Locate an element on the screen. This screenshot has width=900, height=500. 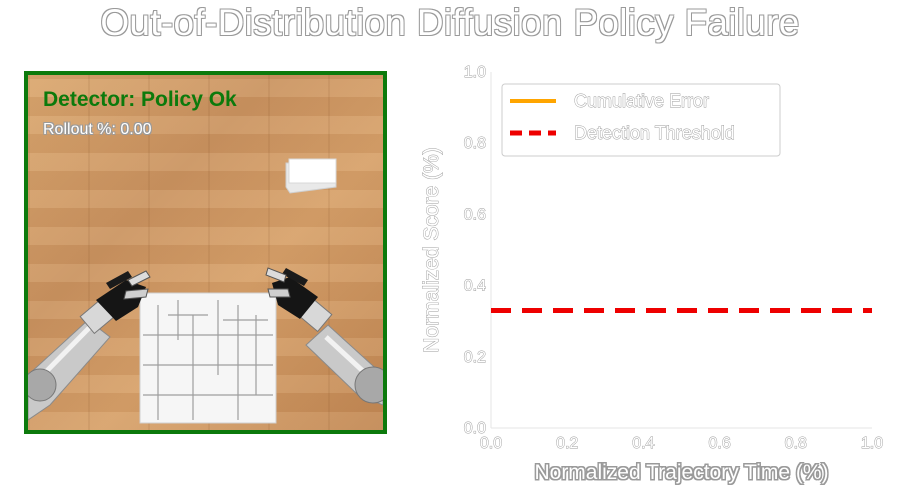
x-tick-label: 0.6 is located at coordinates (719, 443).